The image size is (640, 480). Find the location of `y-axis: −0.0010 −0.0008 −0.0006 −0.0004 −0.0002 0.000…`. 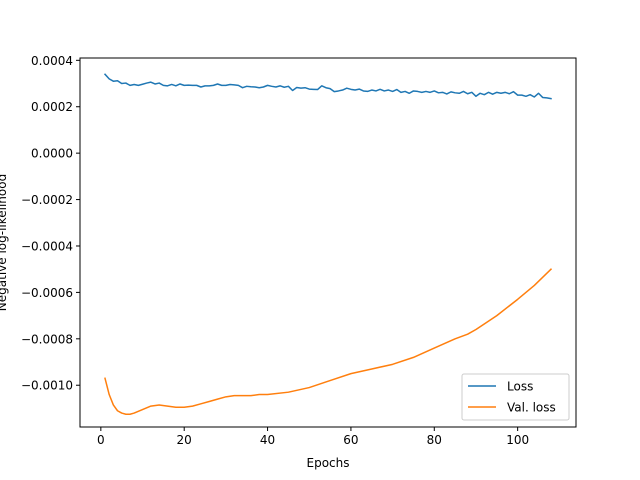

y-axis: −0.0010 −0.0008 −0.0006 −0.0004 −0.0002 0.000… is located at coordinates (50, 223).